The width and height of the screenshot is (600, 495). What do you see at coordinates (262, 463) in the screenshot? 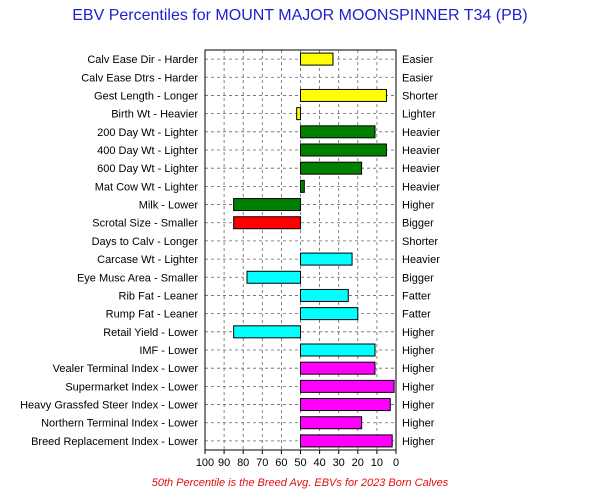
I see `x-tick-label: 70` at bounding box center [262, 463].